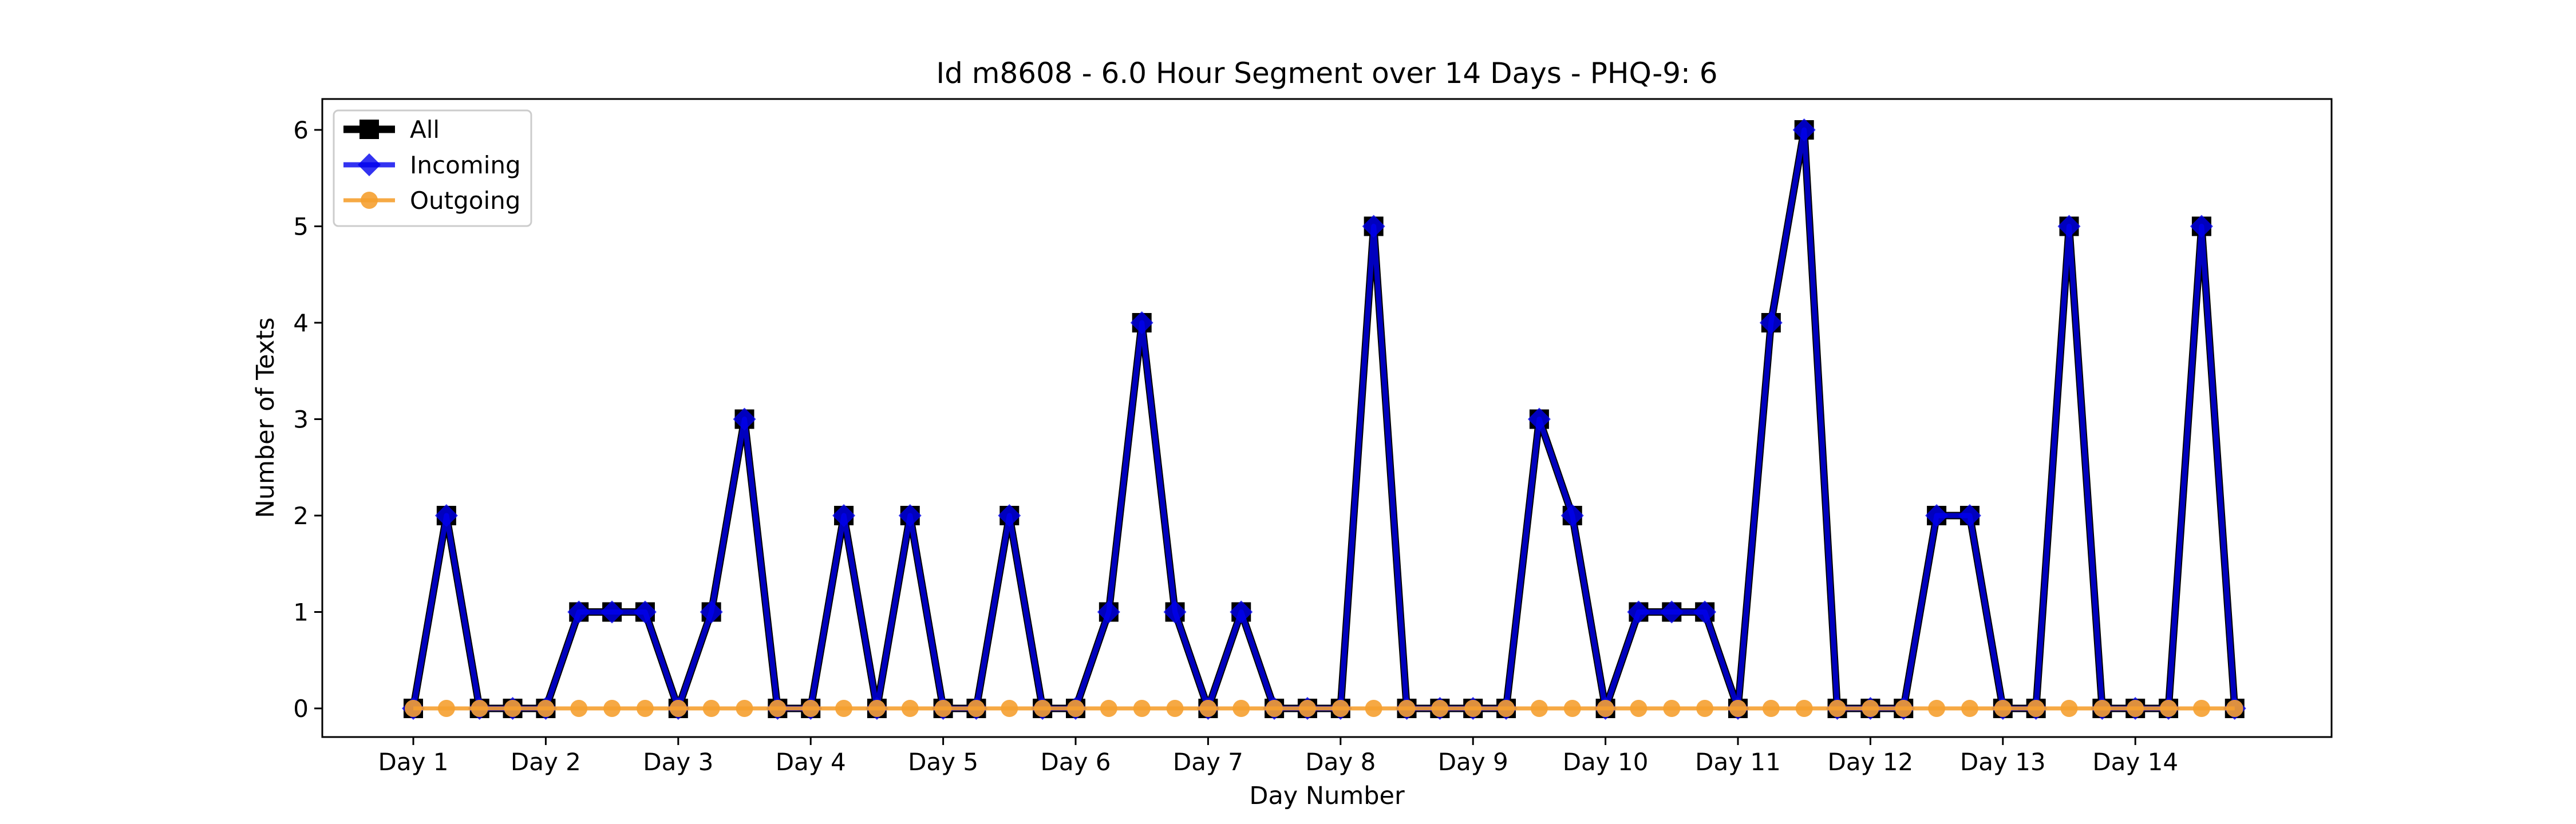 The width and height of the screenshot is (2576, 824). Describe the element at coordinates (1738, 762) in the screenshot. I see `x-tick-label: Day 11` at that location.